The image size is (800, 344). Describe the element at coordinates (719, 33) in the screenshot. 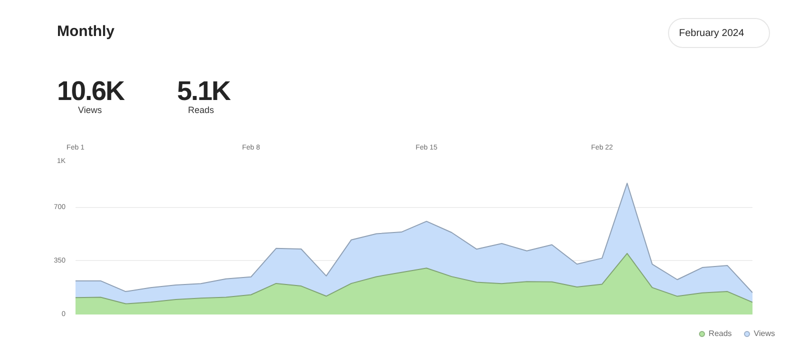

I see `text: February 2024` at that location.